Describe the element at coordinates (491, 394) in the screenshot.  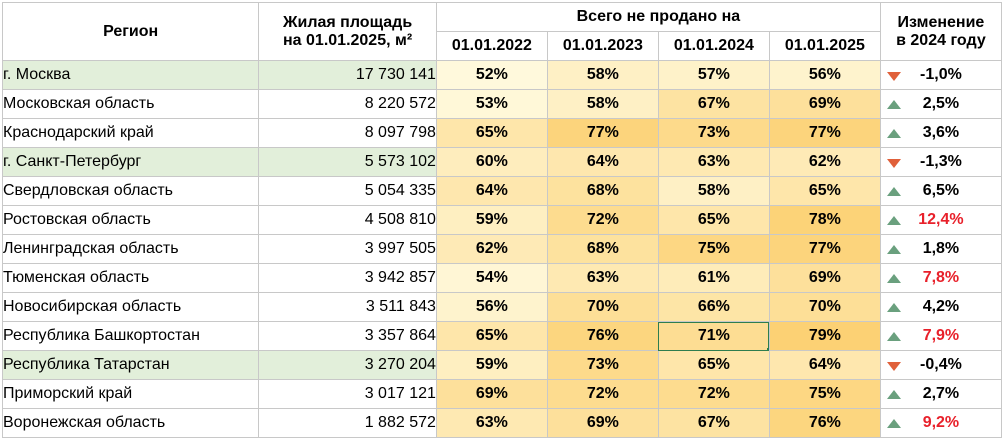
I see `pct-cell-2022: 69%` at that location.